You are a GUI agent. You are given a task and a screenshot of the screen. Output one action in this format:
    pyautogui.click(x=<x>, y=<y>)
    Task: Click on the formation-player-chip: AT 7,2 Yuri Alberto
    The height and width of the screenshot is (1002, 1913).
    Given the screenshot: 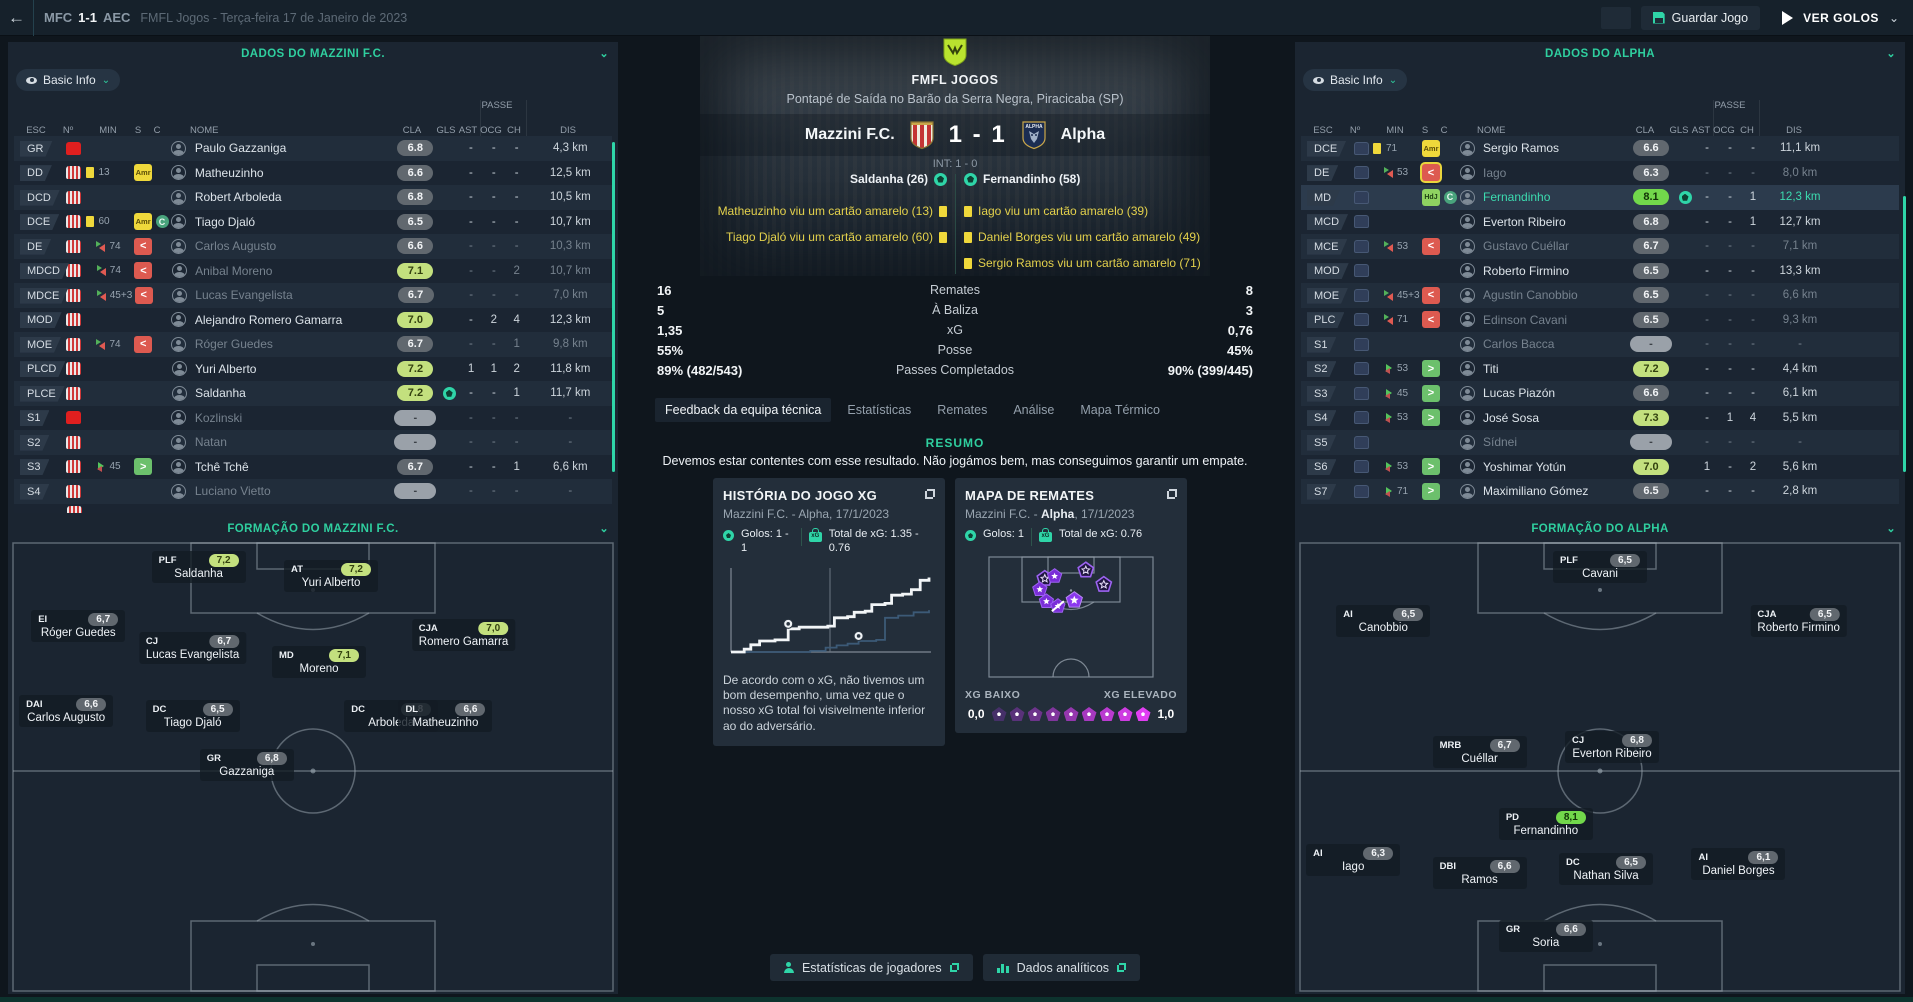 What is the action you would take?
    pyautogui.click(x=331, y=576)
    